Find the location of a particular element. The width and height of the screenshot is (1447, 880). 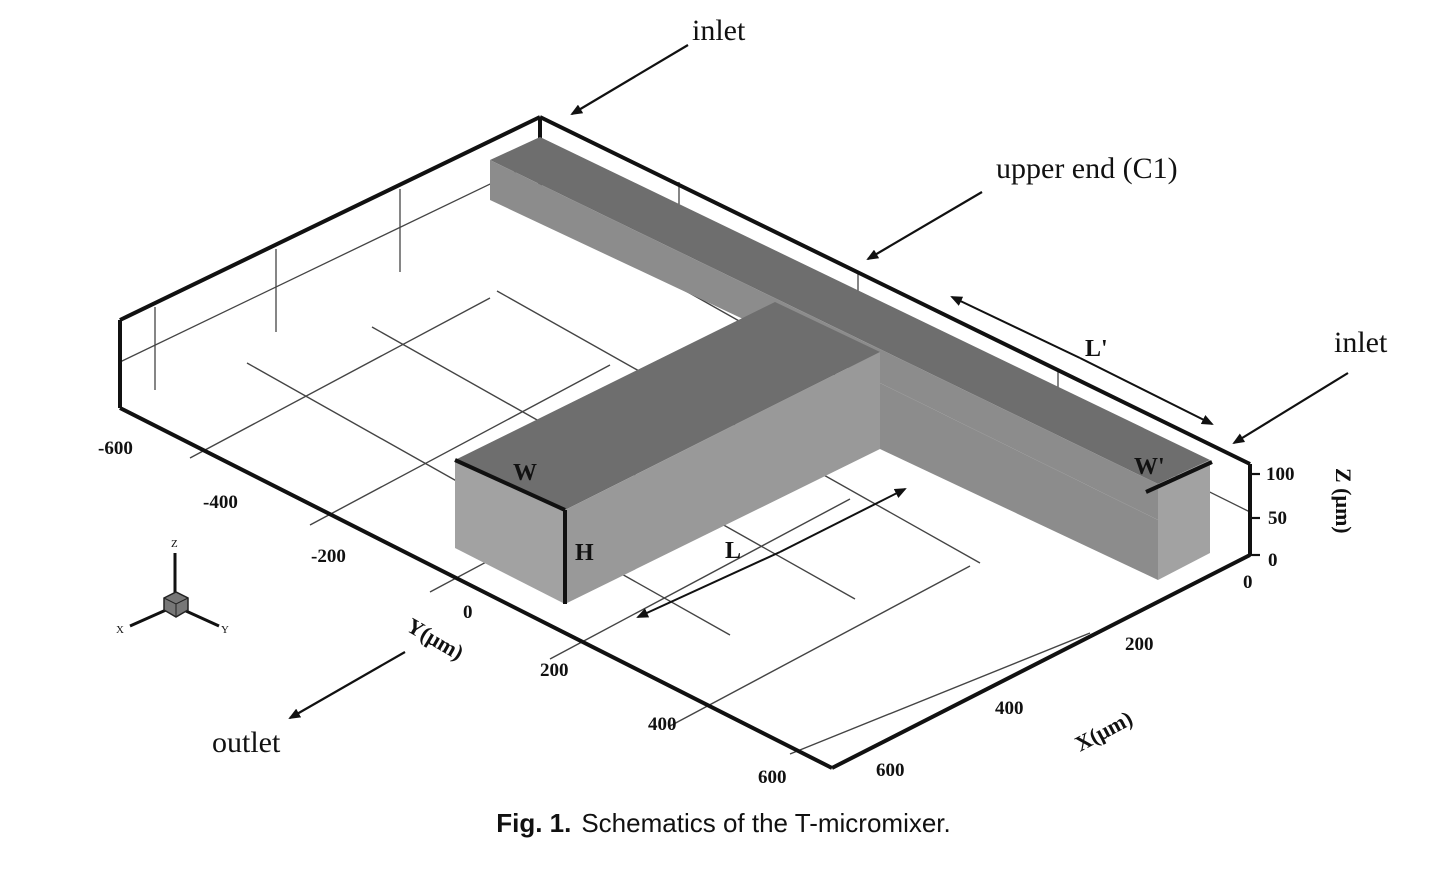

outlet-arrow is located at coordinates (347, 685).